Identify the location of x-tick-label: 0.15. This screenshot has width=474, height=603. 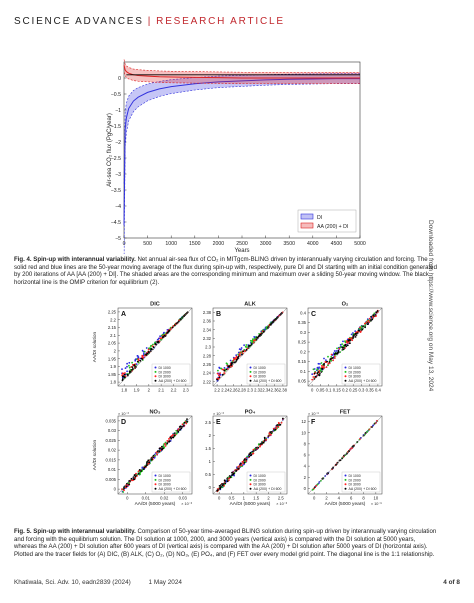
(337, 390).